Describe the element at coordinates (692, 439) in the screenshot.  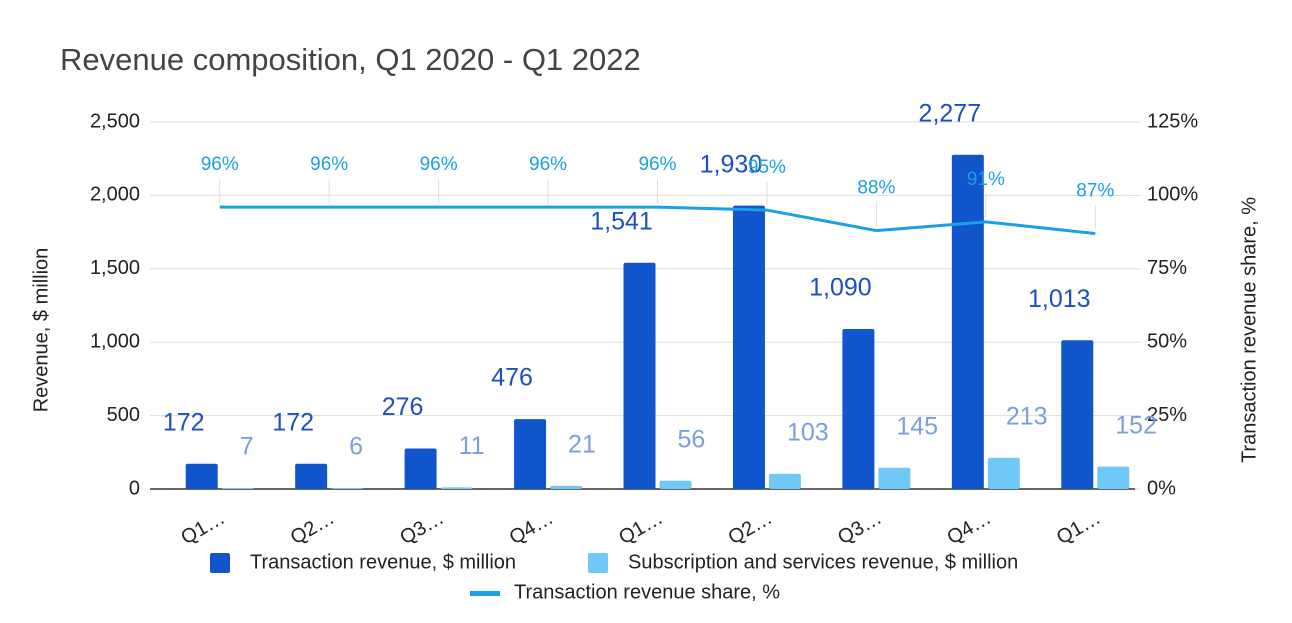
I see `data-label: 56` at that location.